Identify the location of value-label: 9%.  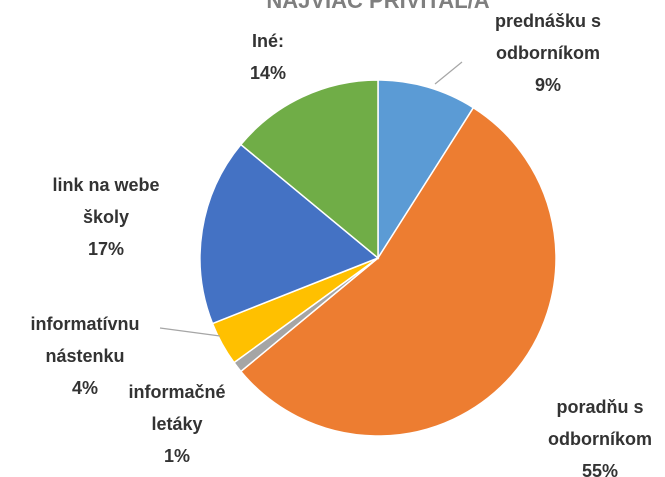
(548, 85).